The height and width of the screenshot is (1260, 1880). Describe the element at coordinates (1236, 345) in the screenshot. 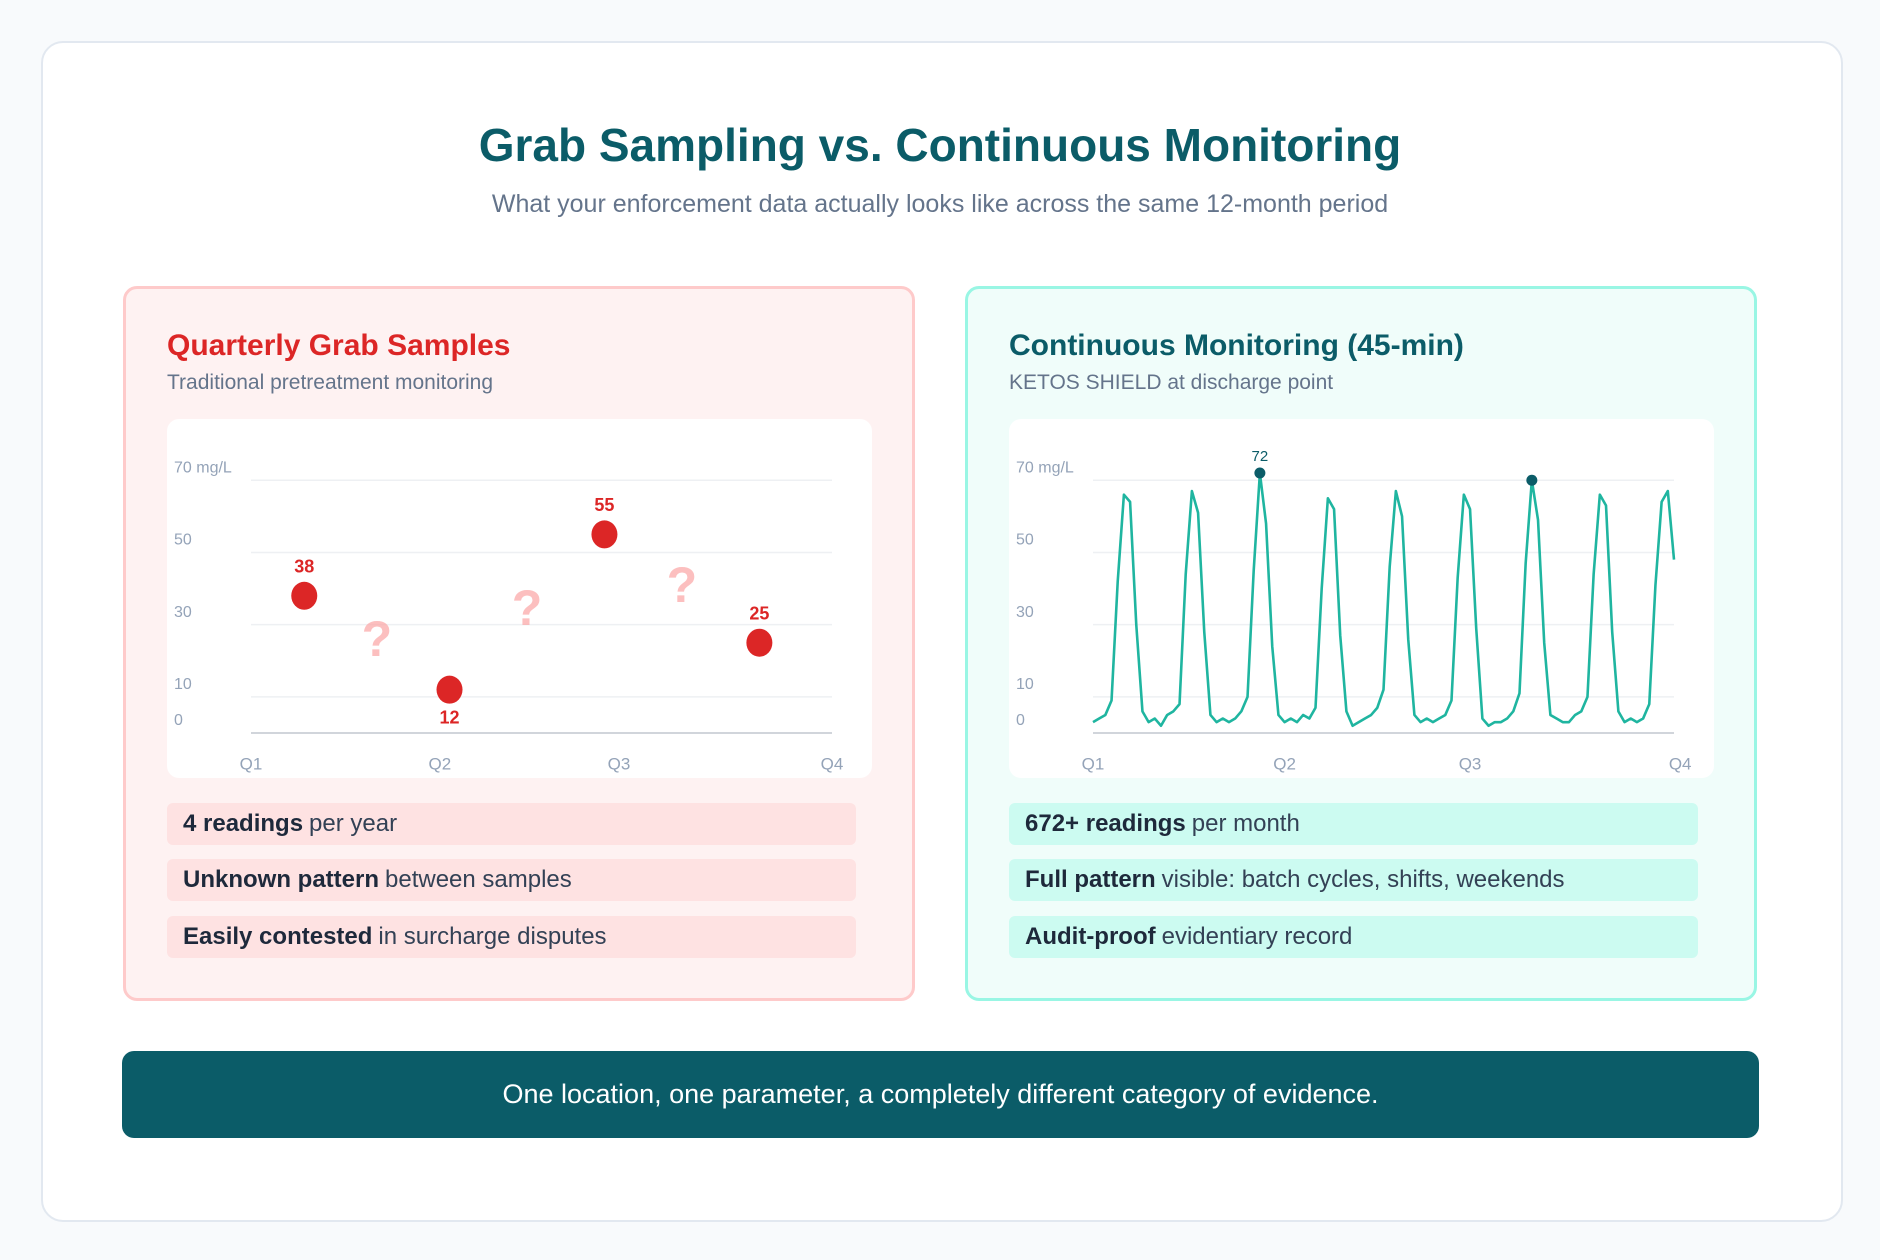

I see `panel-title: Continuous Monitoring (45-min)` at that location.